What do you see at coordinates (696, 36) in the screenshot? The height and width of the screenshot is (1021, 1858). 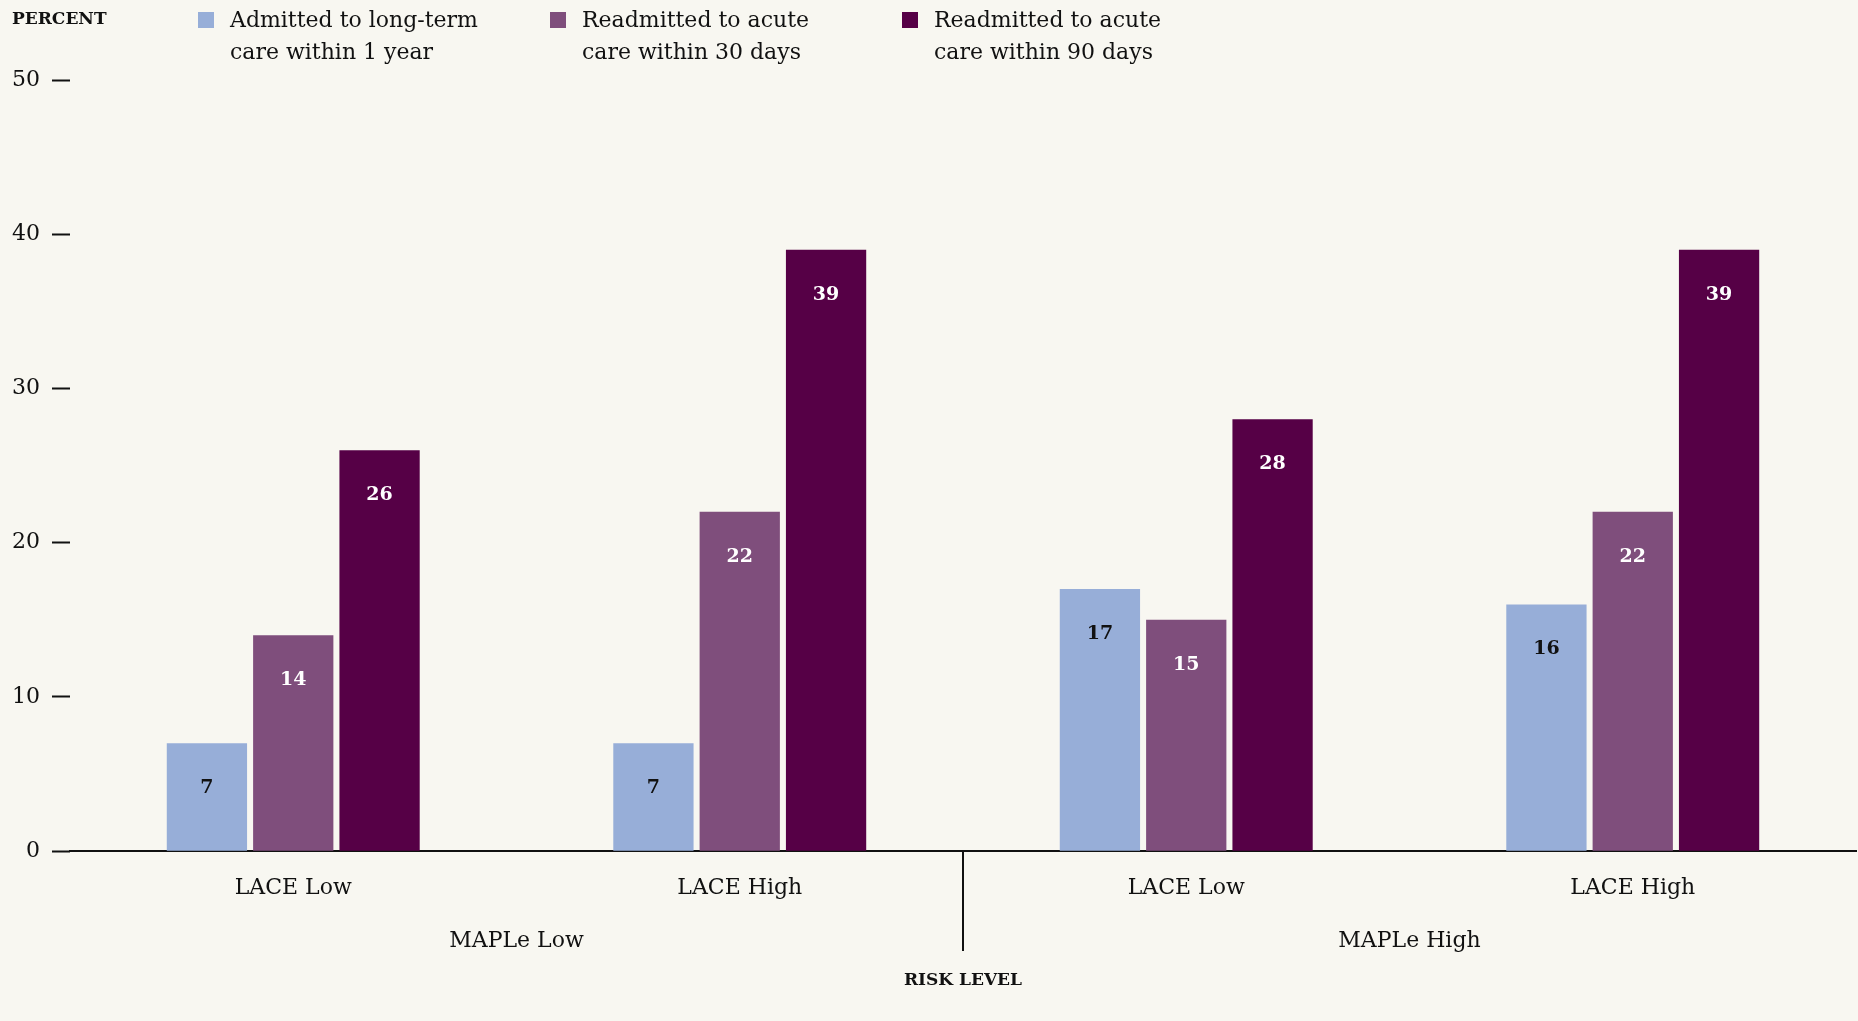 I see `legend-label: Readmitted to acute care within 30 days` at bounding box center [696, 36].